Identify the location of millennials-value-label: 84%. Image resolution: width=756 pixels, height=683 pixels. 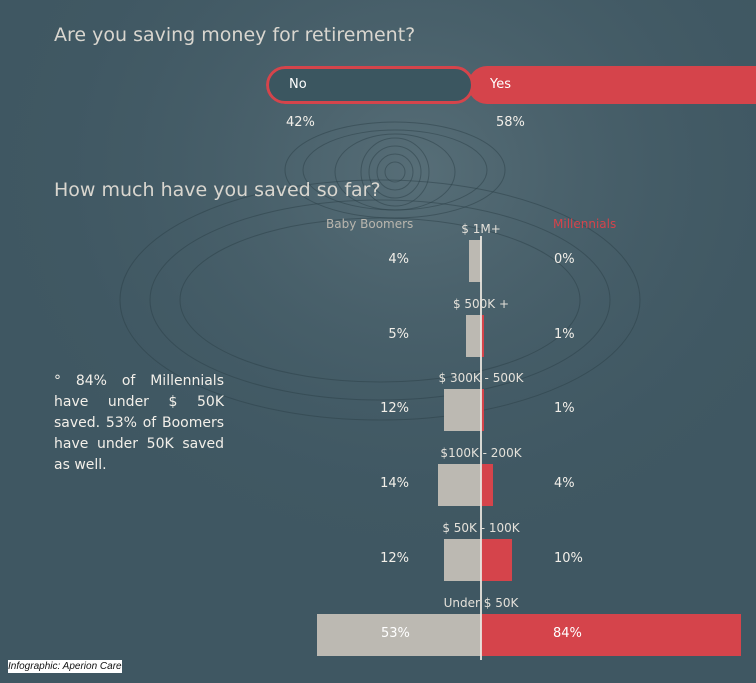
(567, 633).